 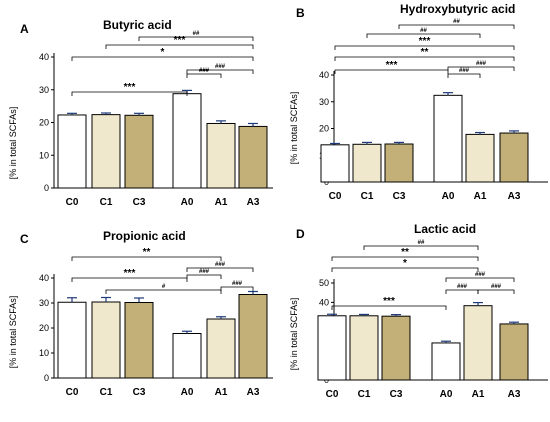 What do you see at coordinates (24, 239) in the screenshot?
I see `panel-label: C` at bounding box center [24, 239].